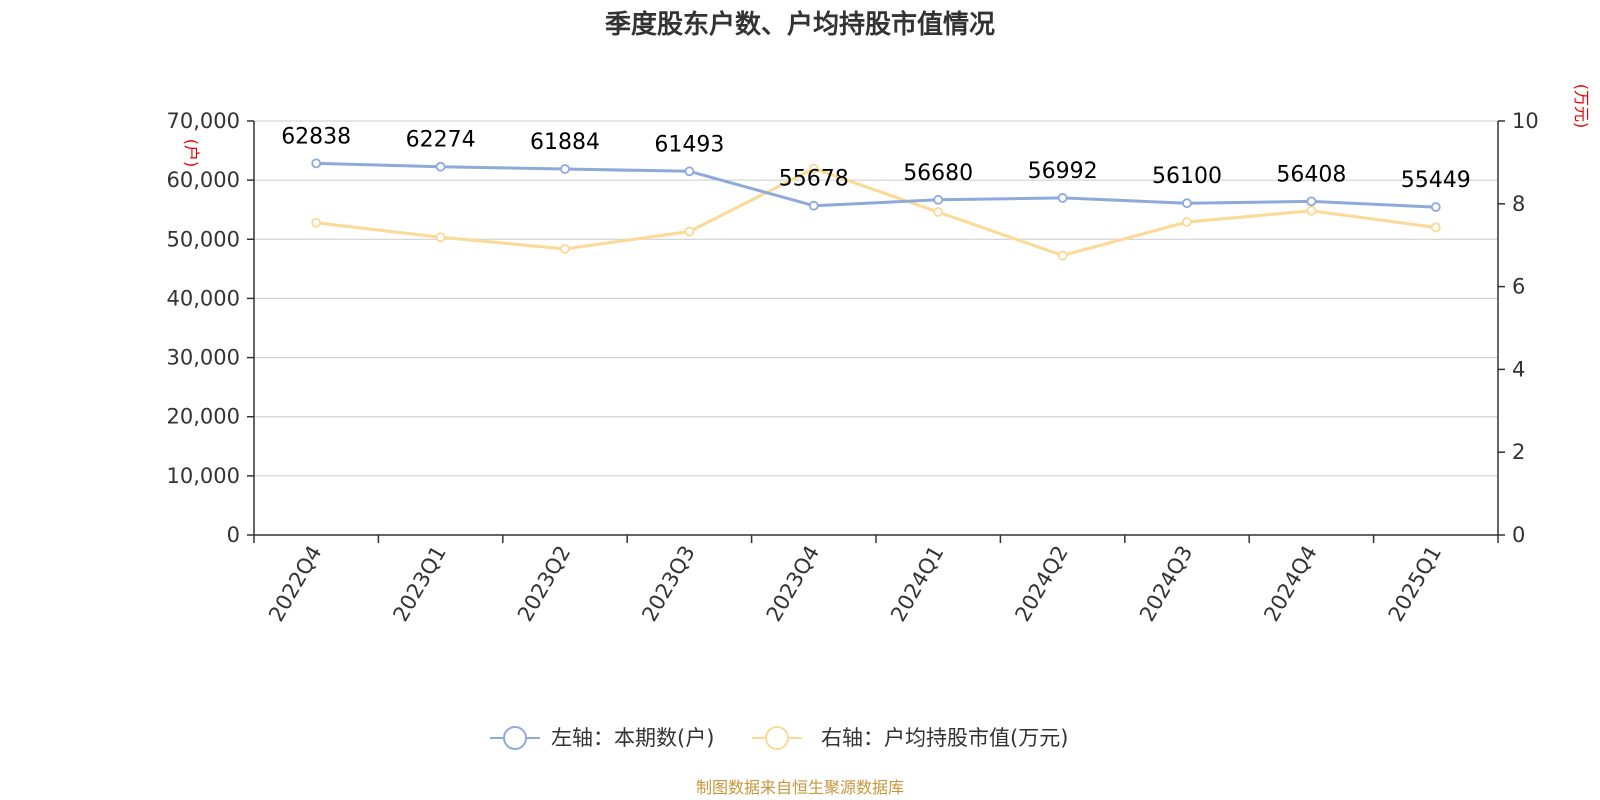 This screenshot has height=800, width=1600. Describe the element at coordinates (544, 584) in the screenshot. I see `x-axis-category-label: 2023Q2` at that location.